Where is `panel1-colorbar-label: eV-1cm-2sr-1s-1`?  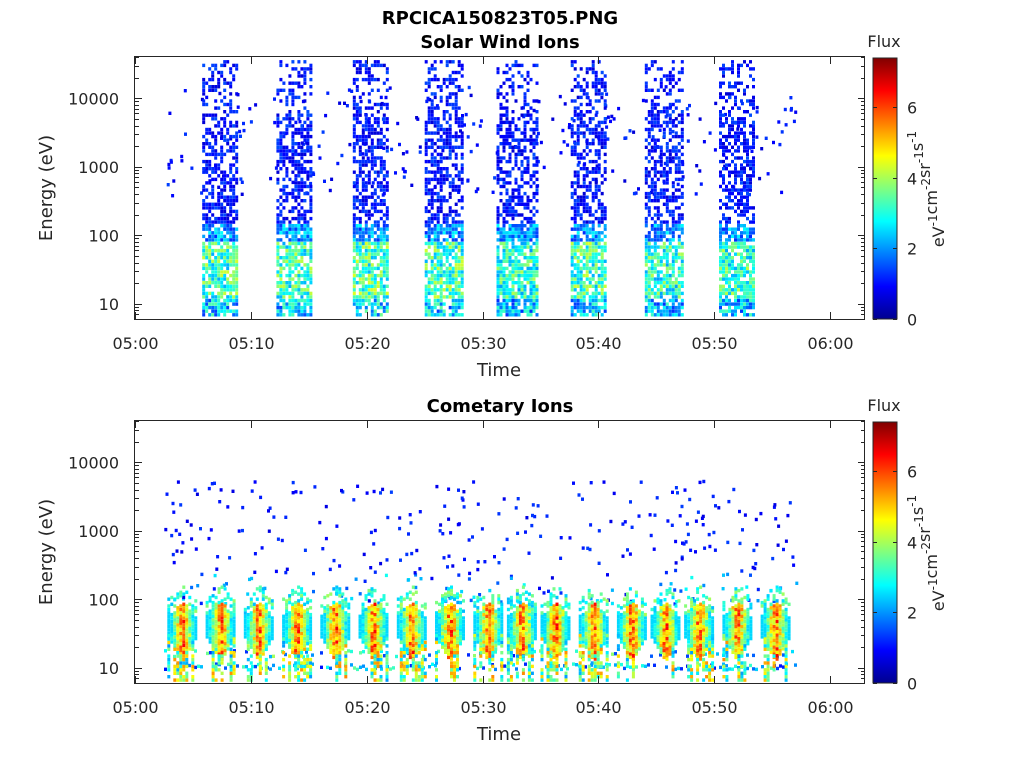 panel1-colorbar-label: eV-1cm-2sr-1s-1 is located at coordinates (926, 189).